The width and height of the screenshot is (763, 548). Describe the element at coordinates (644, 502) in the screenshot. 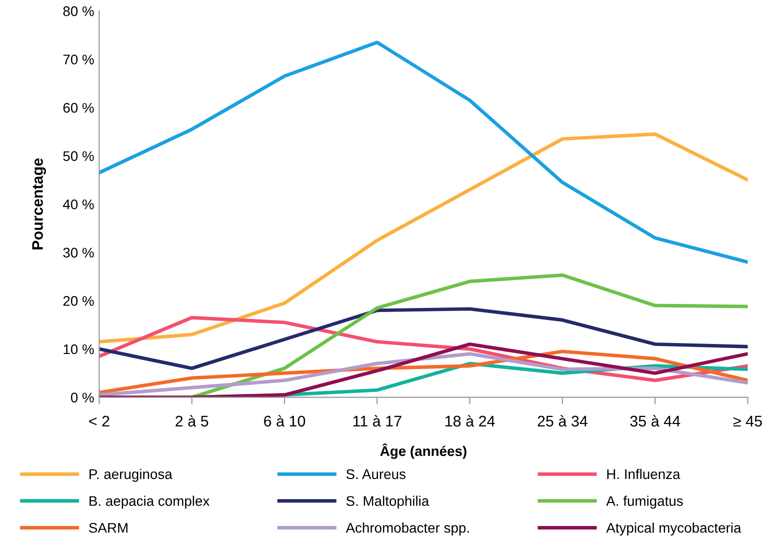

I see `legend-label: A. fumigatus` at that location.